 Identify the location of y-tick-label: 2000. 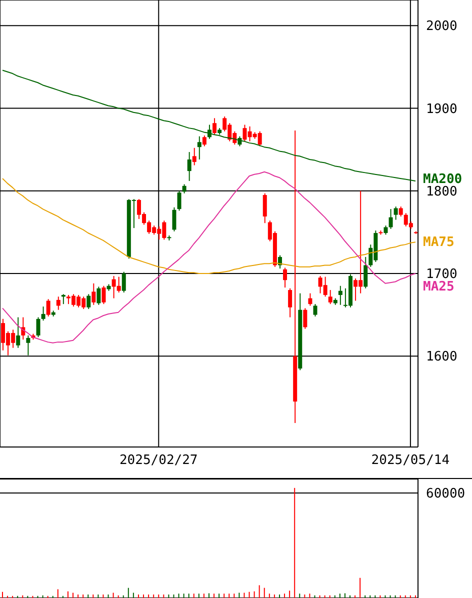
(442, 26).